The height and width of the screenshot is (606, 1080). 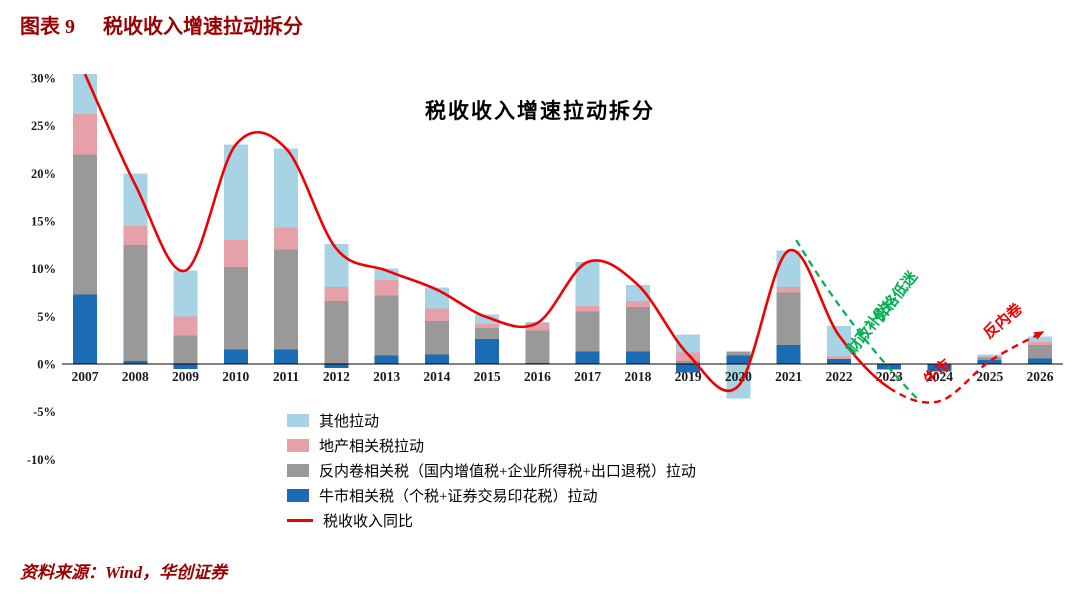 I want to click on legend-swatch-bull-market-tax, so click(x=298, y=495).